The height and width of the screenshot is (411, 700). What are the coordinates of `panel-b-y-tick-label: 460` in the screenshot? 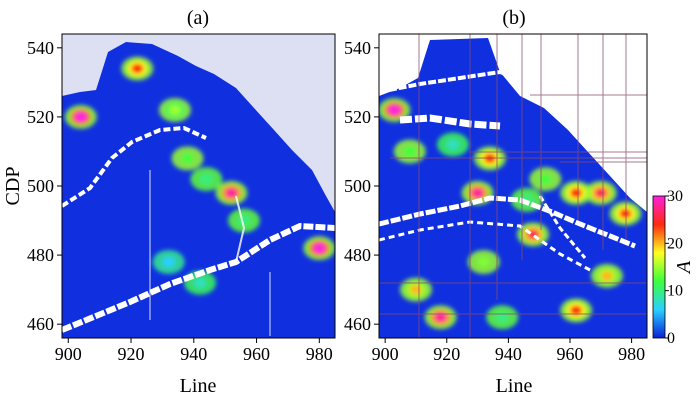 It's located at (357, 324).